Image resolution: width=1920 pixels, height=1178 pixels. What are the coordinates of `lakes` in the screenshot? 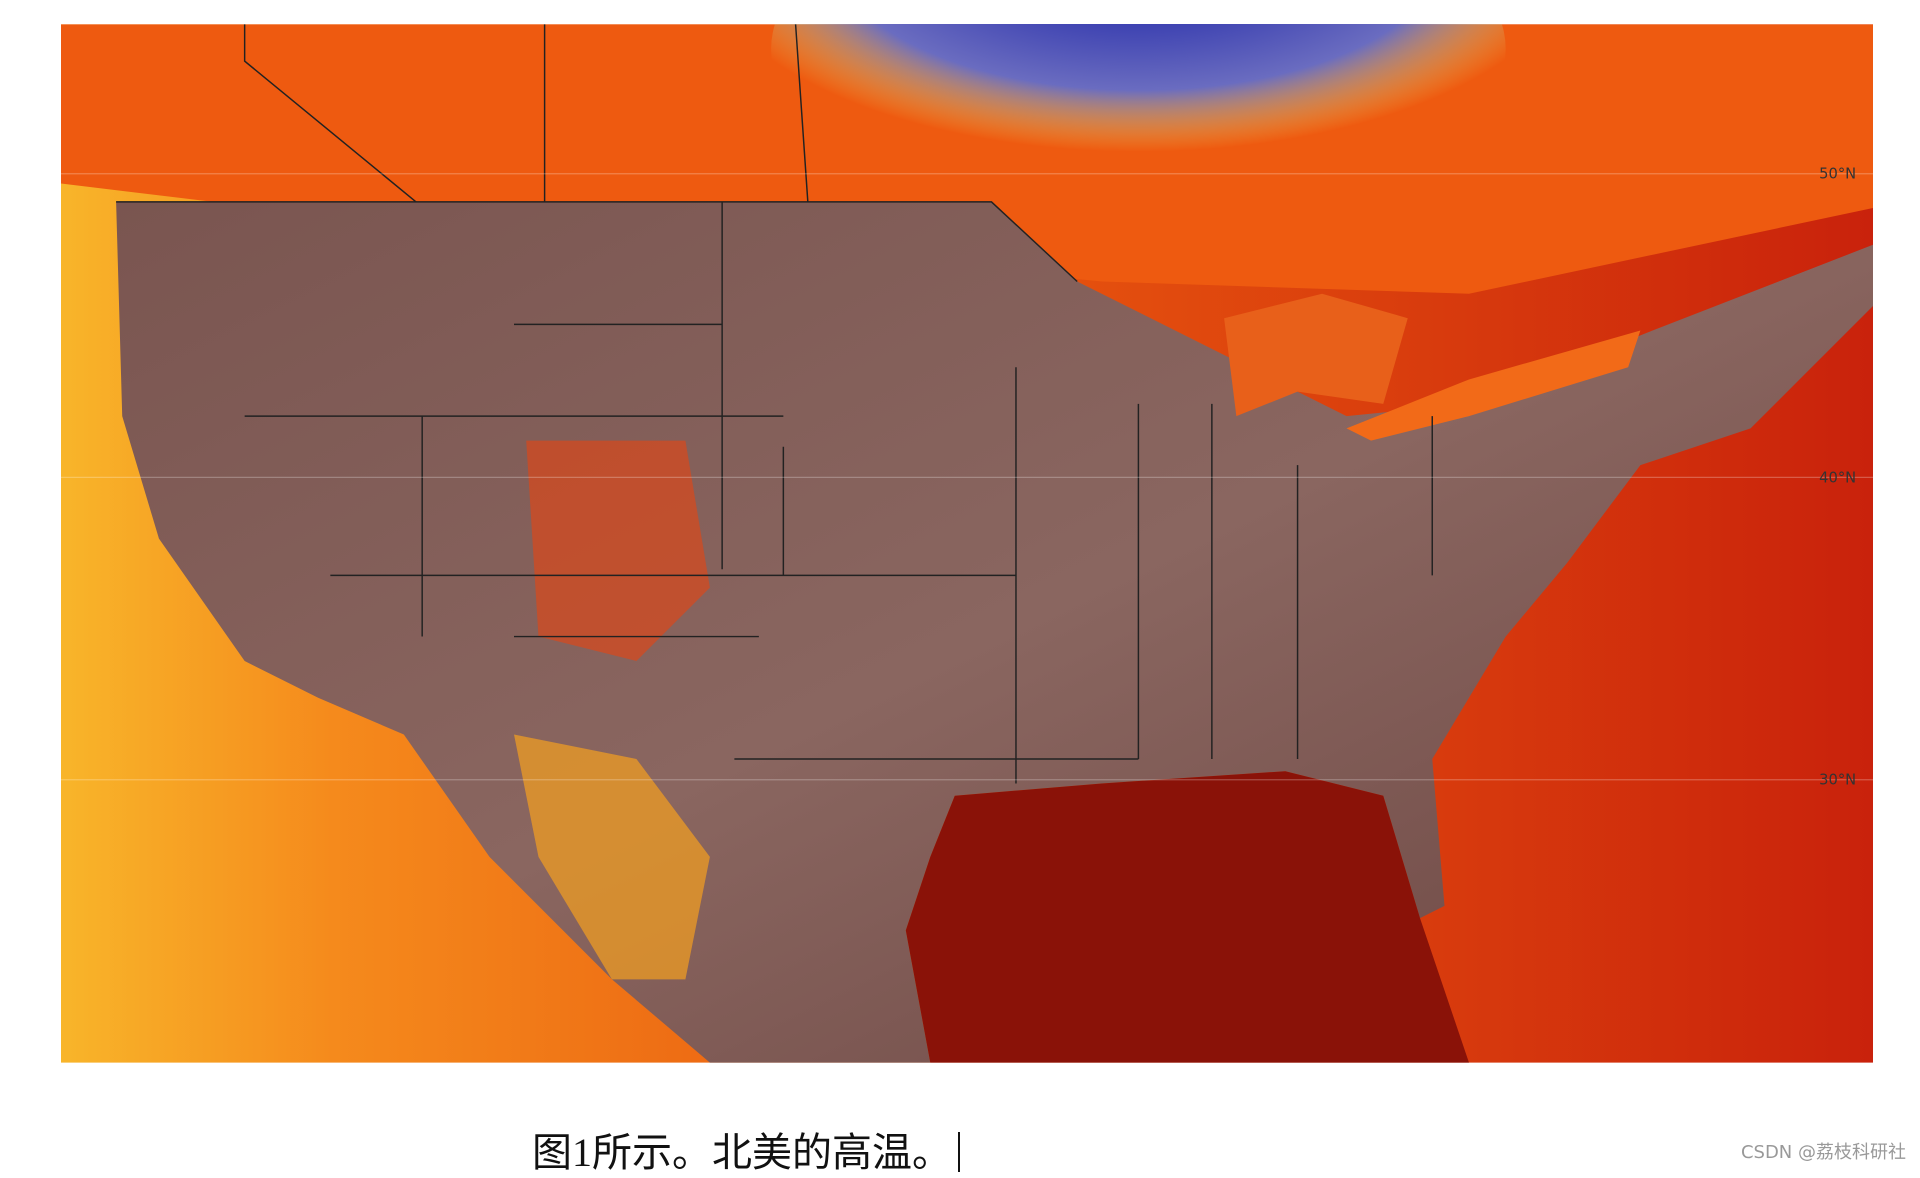 It's located at (1493, 385).